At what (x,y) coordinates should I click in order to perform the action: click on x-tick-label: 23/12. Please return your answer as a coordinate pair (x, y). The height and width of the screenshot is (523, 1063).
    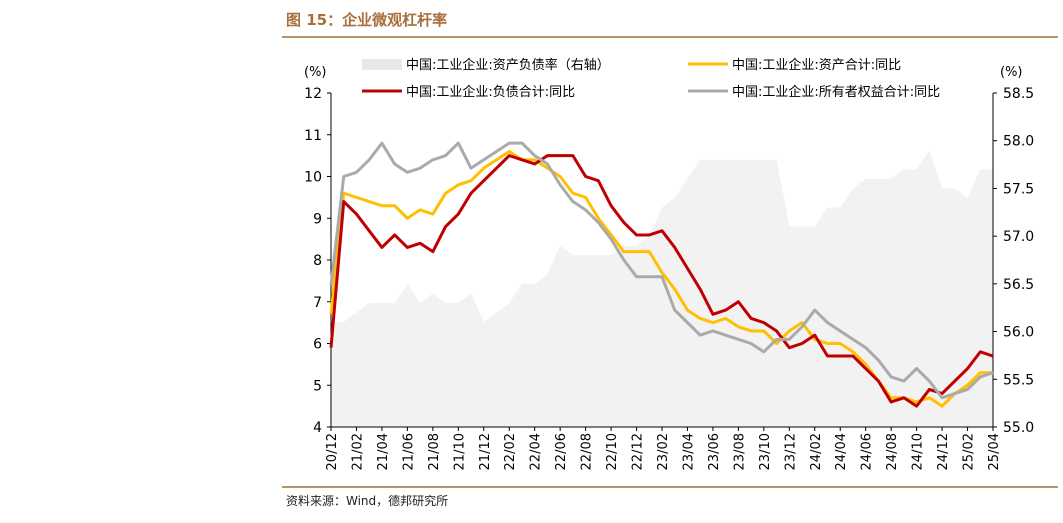
    Looking at the image, I should click on (790, 451).